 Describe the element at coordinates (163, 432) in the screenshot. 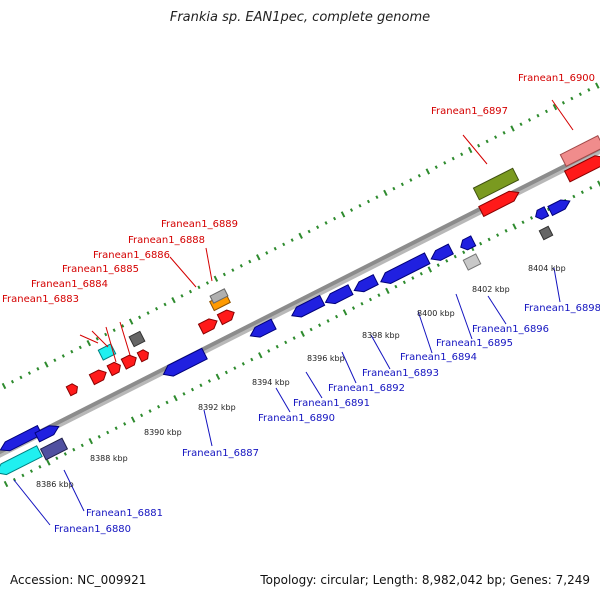

I see `scale-label: 8390 kbp` at that location.